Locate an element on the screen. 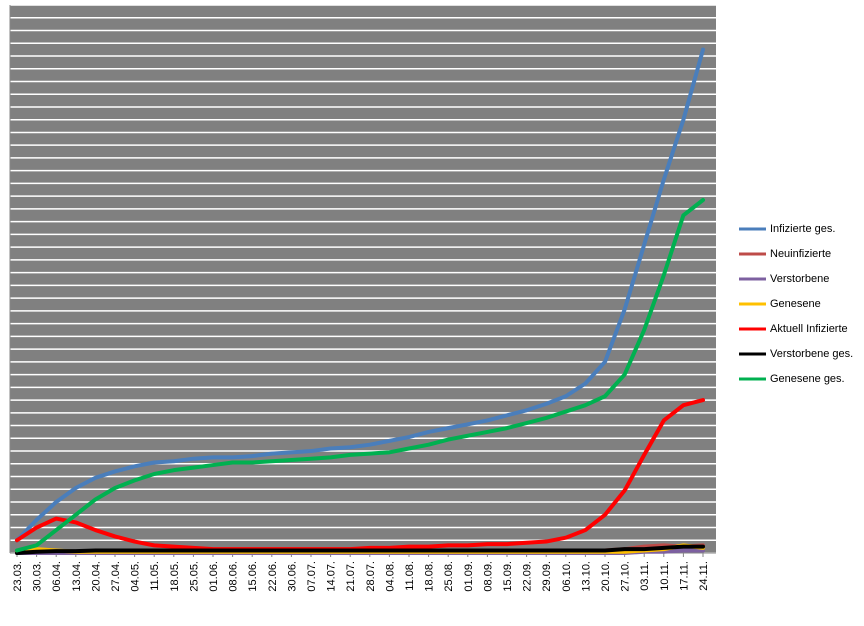  x-tick-label: 27.04. is located at coordinates (116, 576).